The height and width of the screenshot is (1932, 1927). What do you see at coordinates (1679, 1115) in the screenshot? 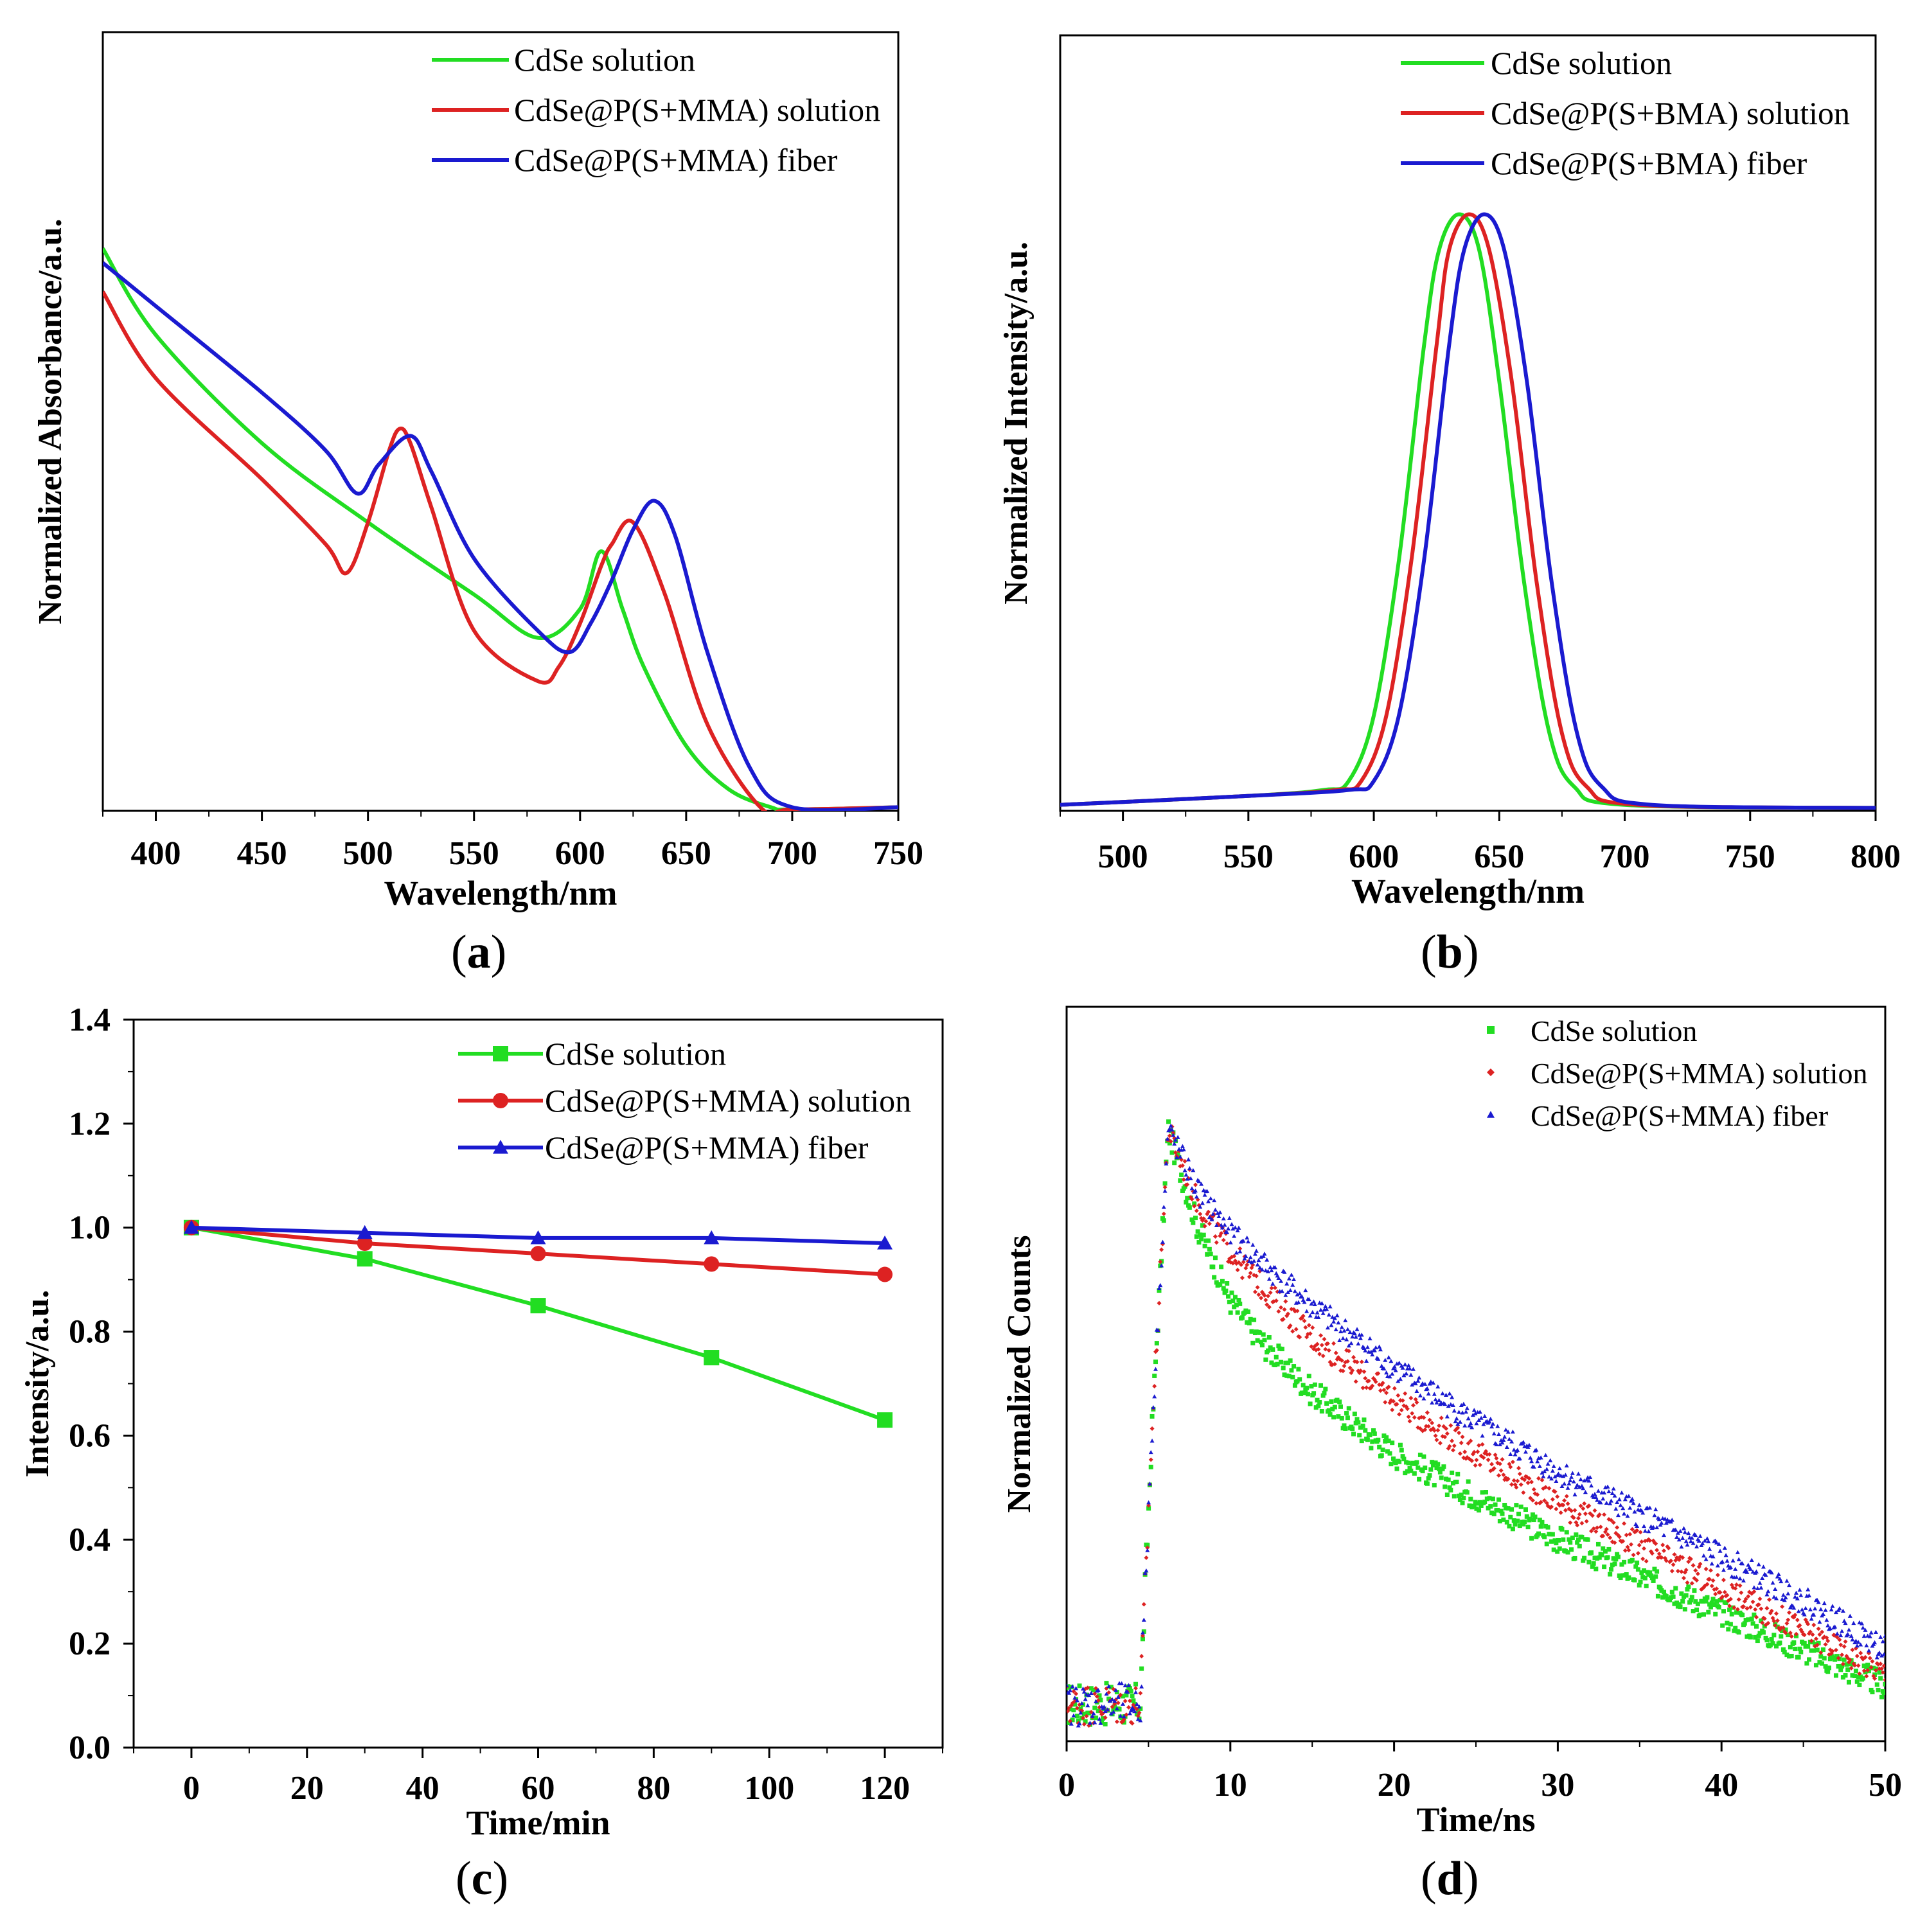
I see `legend-label: CdSe@P(S+MMA) fiber` at bounding box center [1679, 1115].